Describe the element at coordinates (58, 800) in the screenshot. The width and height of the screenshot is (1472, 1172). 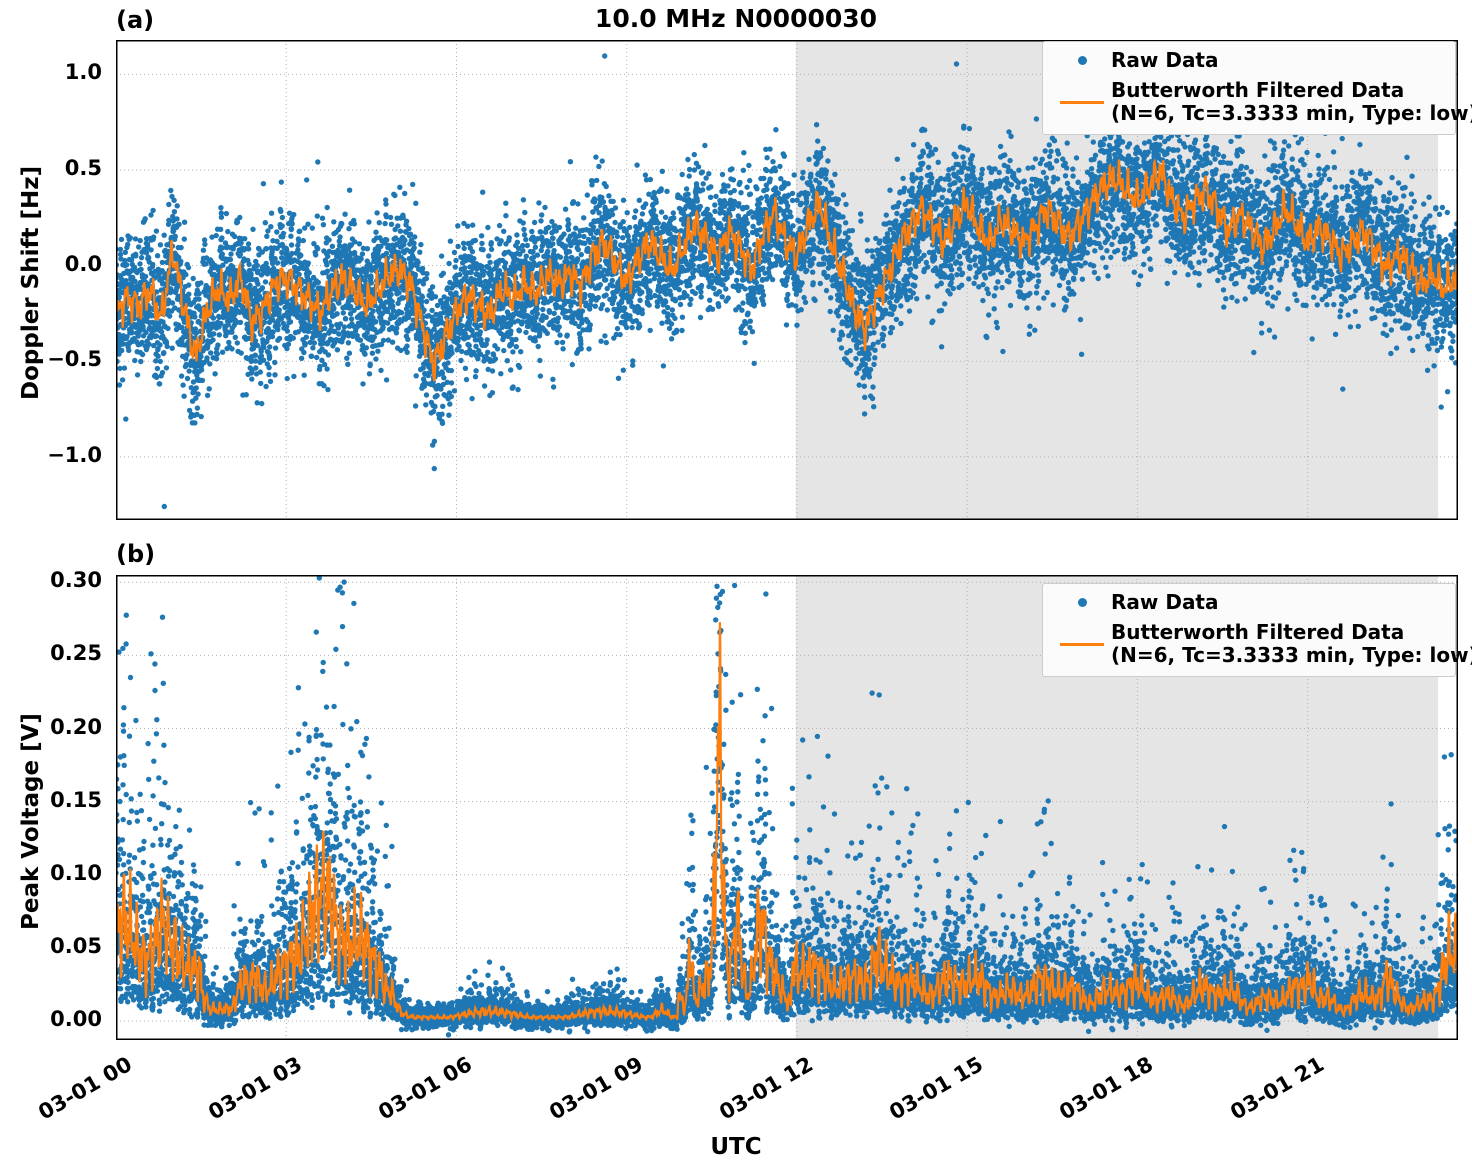
I see `panel-b-ytick: 0.15` at that location.